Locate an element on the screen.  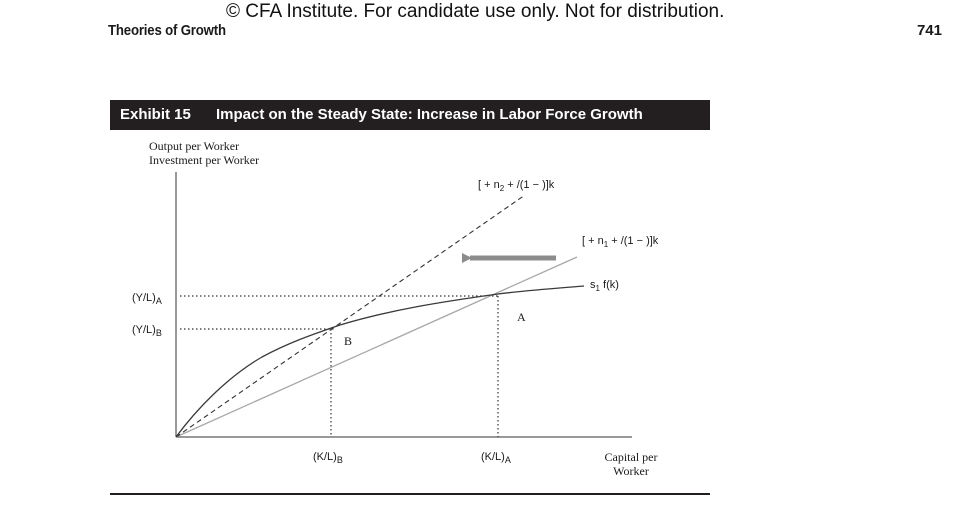
running-head: Theories of Growth is located at coordinates (167, 30).